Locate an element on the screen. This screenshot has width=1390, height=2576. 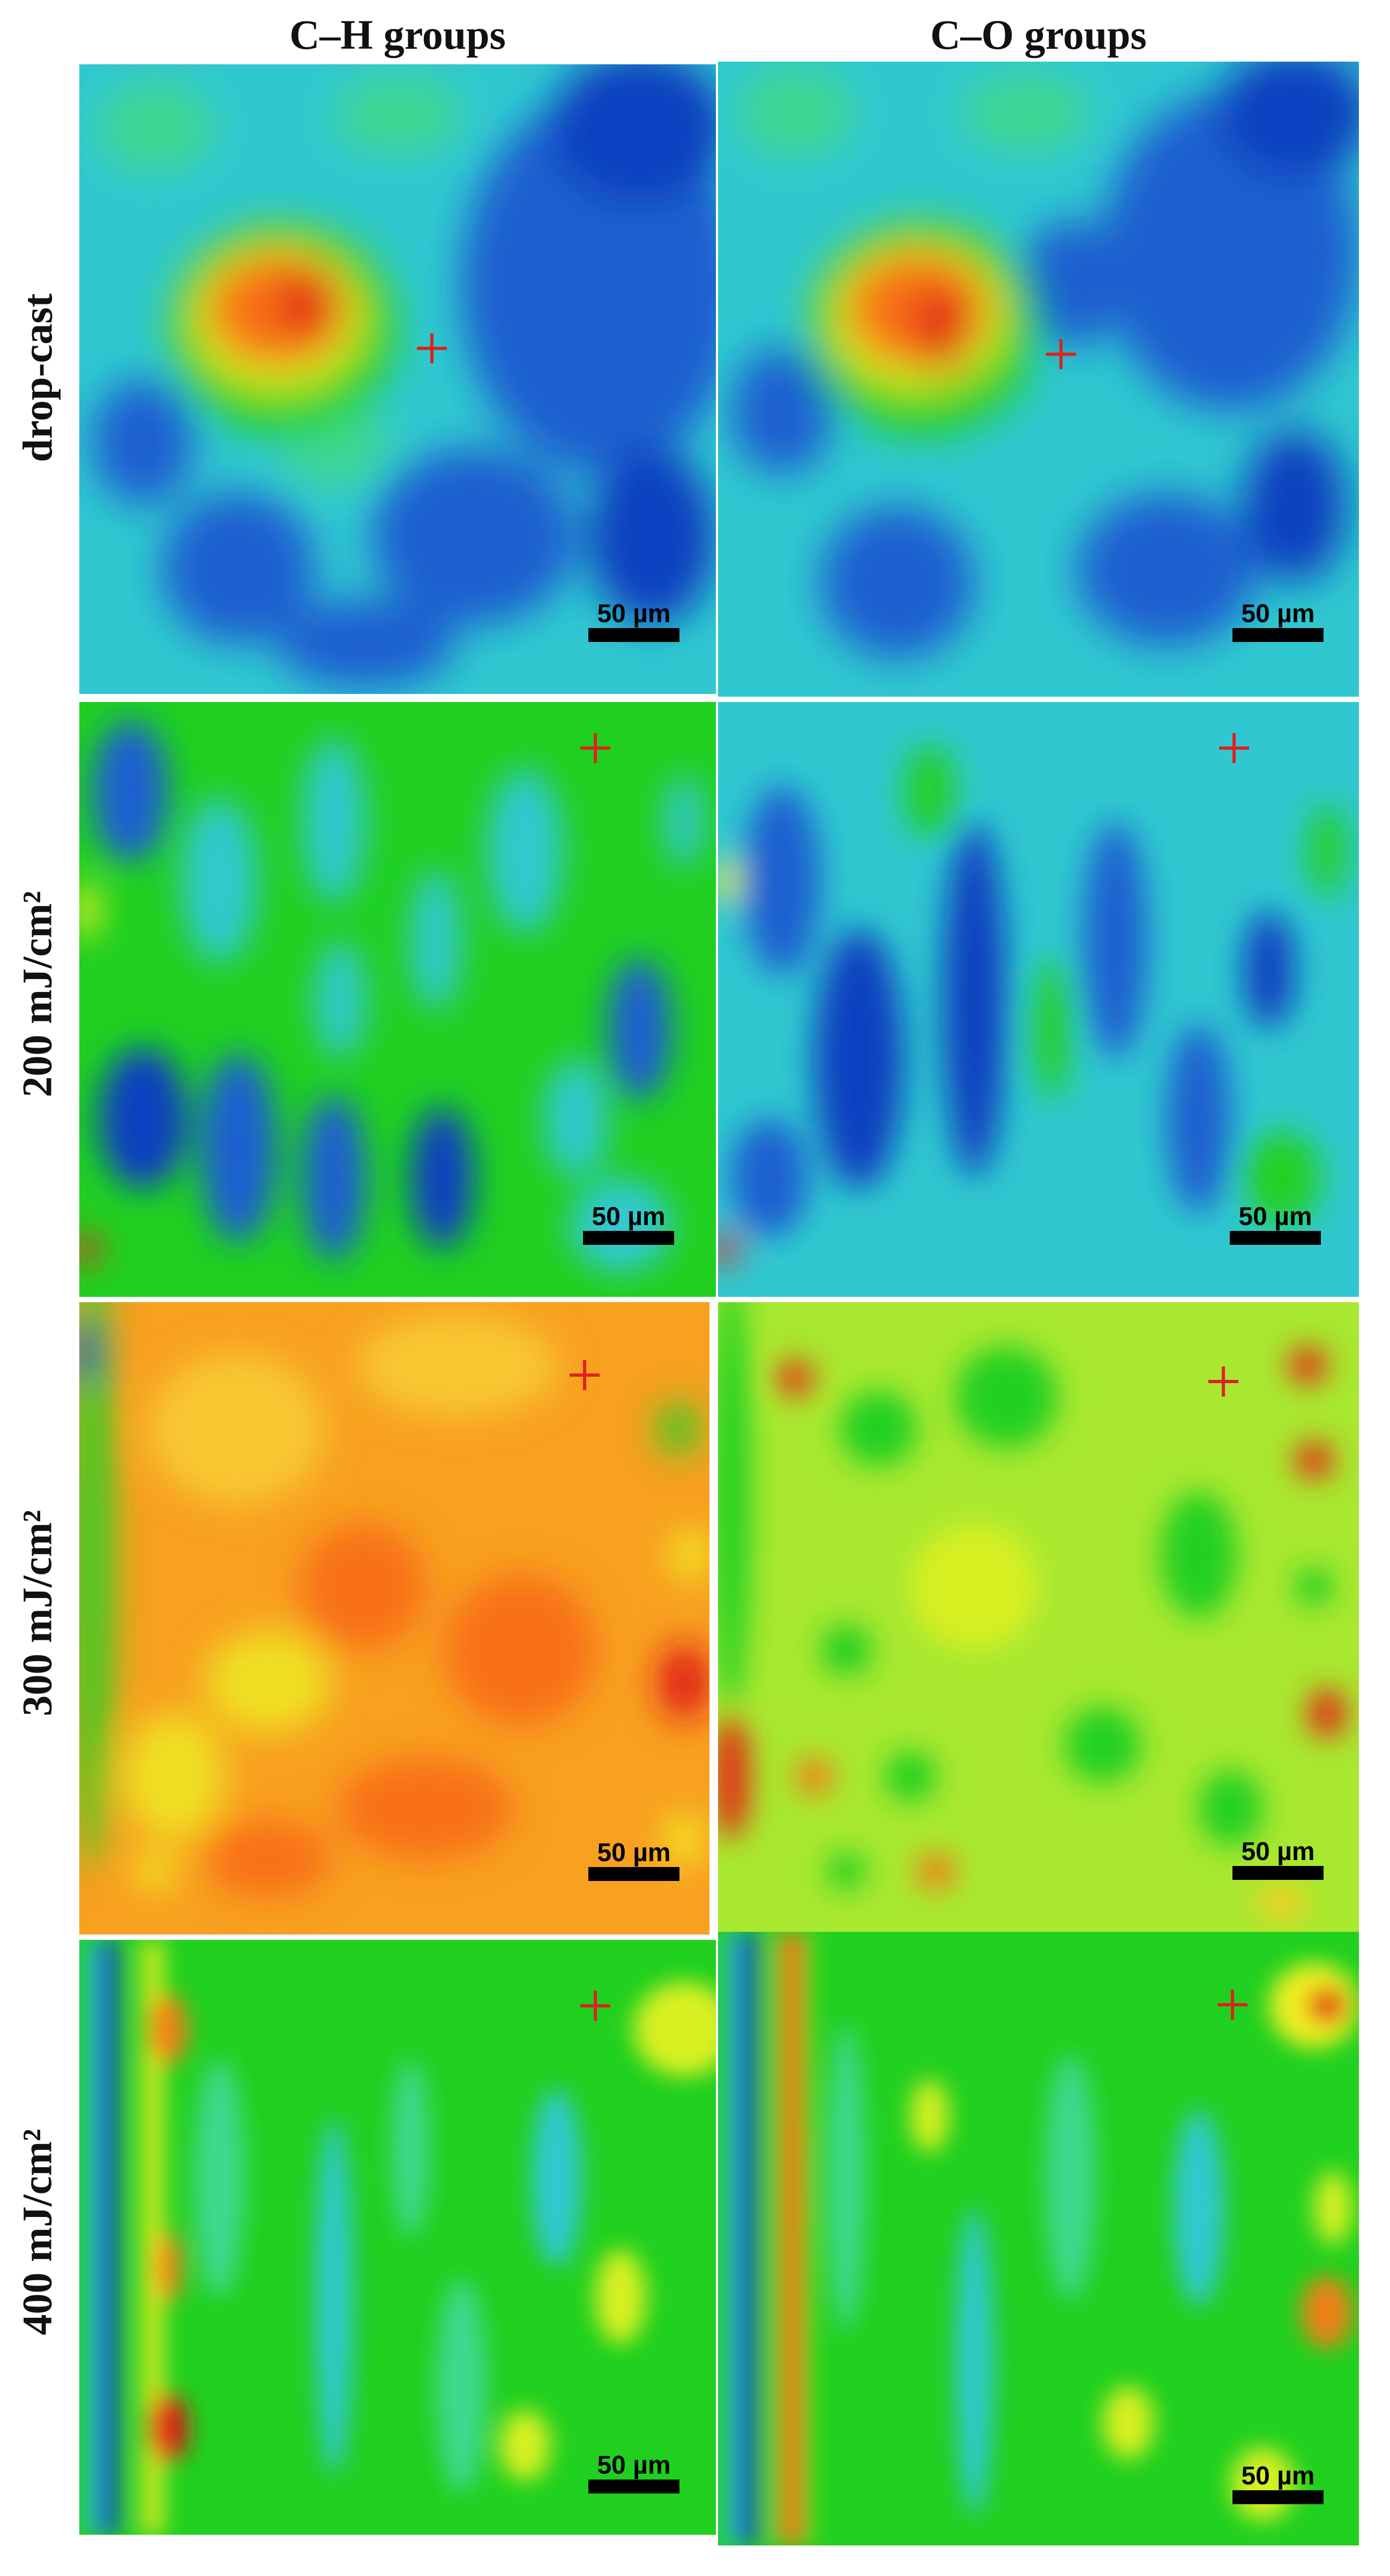
map-dropcast-co: 50 µm is located at coordinates (1038, 379).